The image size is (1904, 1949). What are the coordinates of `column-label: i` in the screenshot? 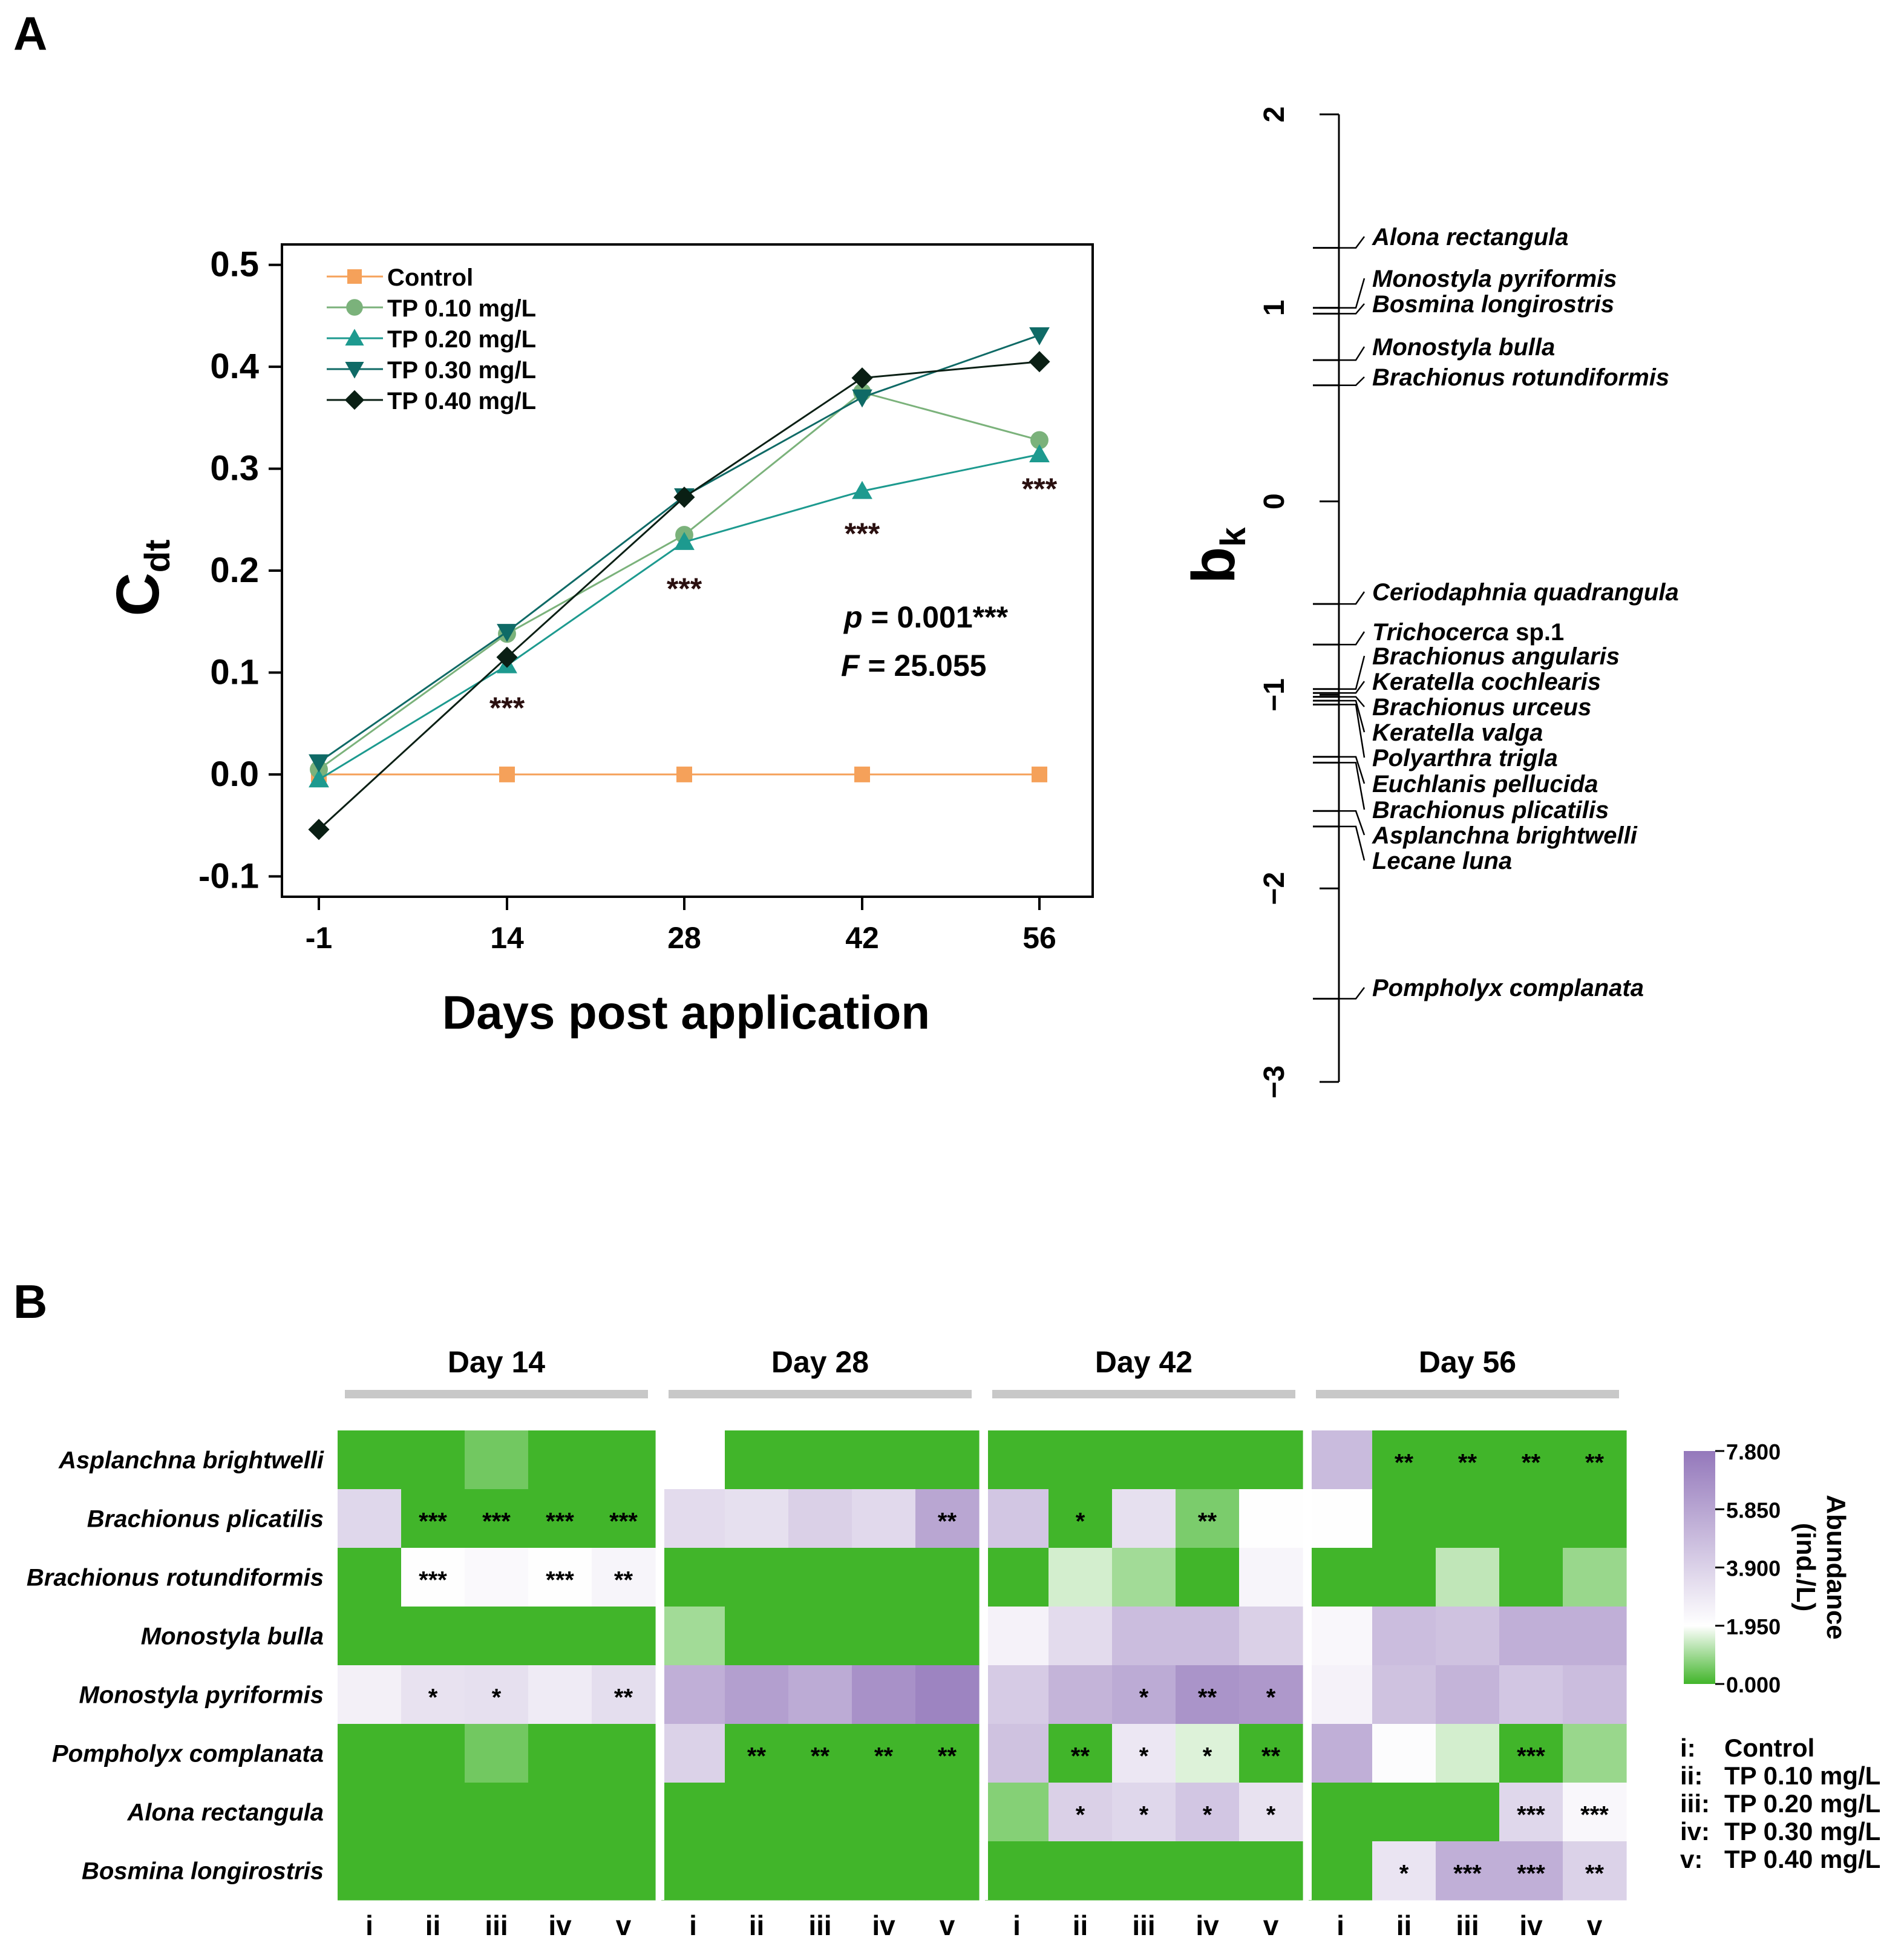 It's located at (1017, 1925).